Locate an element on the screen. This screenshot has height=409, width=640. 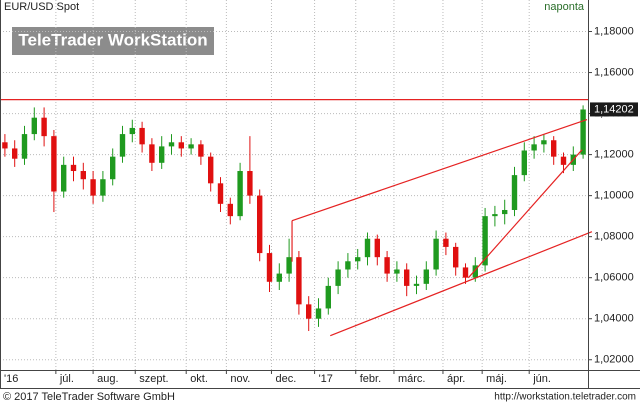
y-tick-label: 1,04000 is located at coordinates (614, 319).